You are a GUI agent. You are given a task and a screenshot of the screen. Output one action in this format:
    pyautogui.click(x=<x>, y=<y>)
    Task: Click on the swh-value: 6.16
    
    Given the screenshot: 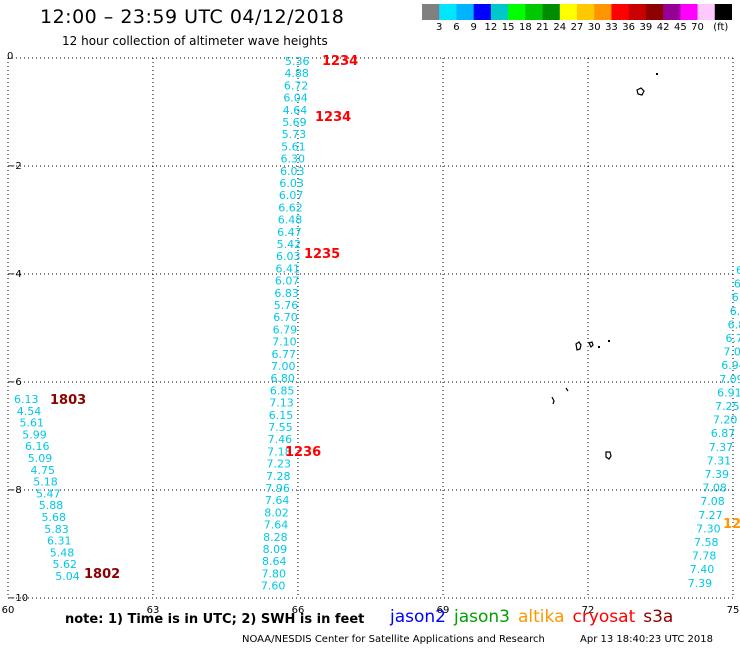 What is the action you would take?
    pyautogui.click(x=37, y=446)
    